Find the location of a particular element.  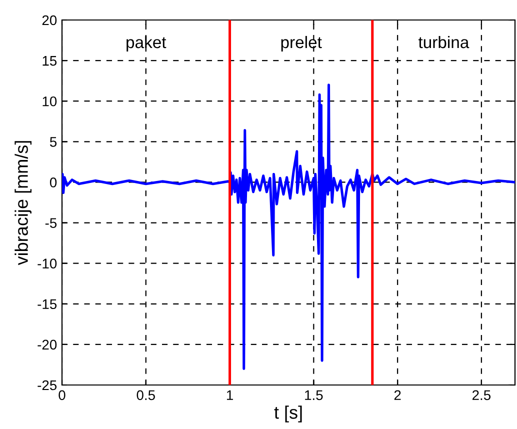

y-tick-label: -25 is located at coordinates (47, 385).